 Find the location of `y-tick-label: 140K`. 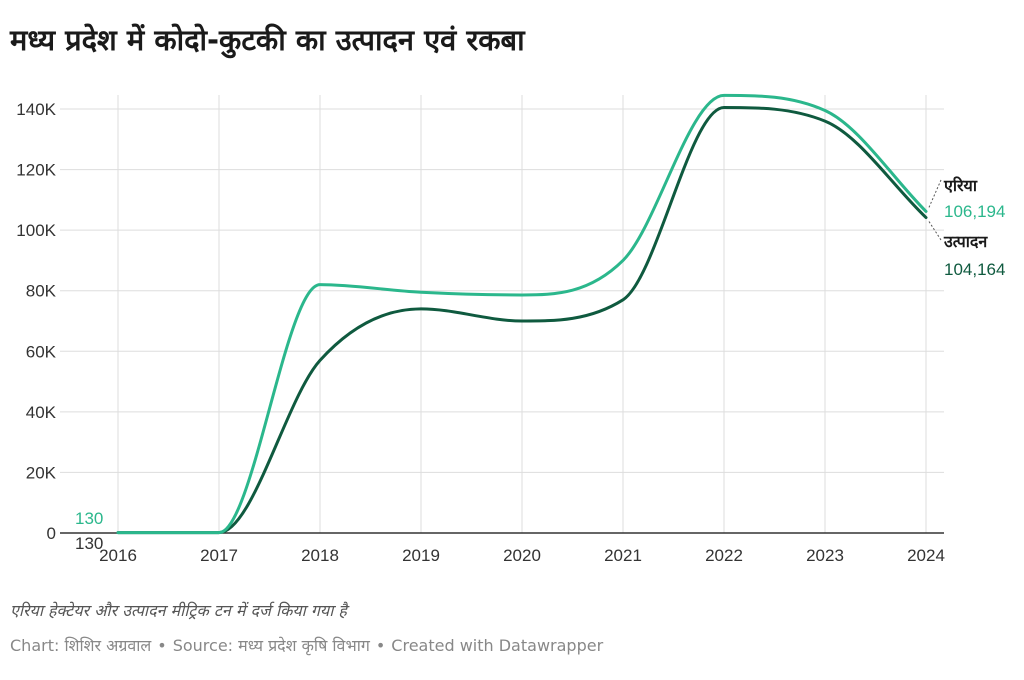

y-tick-label: 140K is located at coordinates (36, 109).